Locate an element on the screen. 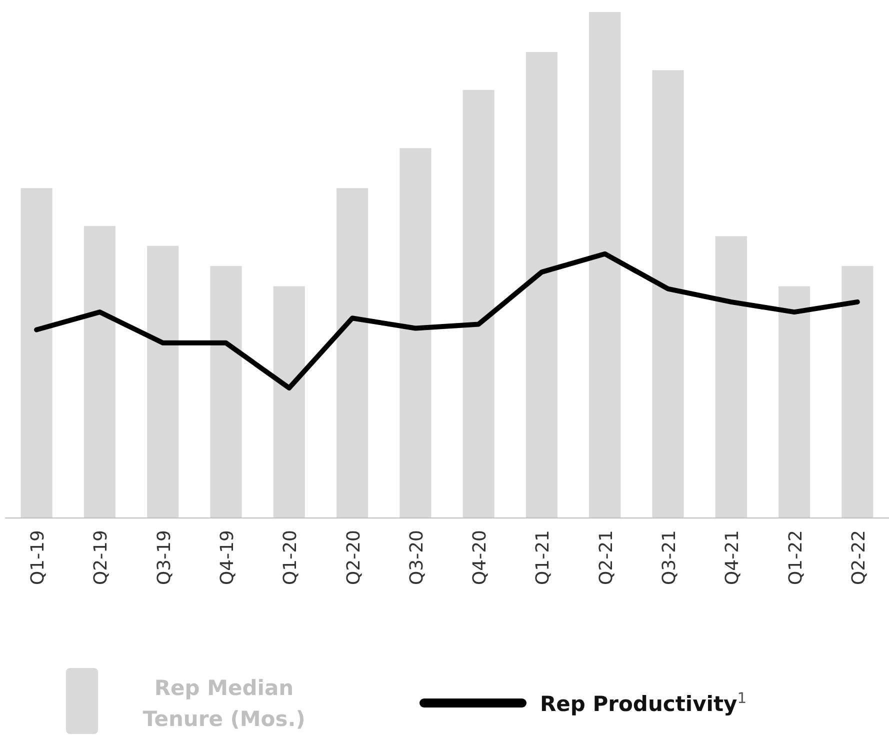 The width and height of the screenshot is (889, 735). x-tick-label: Q1-19 is located at coordinates (38, 558).